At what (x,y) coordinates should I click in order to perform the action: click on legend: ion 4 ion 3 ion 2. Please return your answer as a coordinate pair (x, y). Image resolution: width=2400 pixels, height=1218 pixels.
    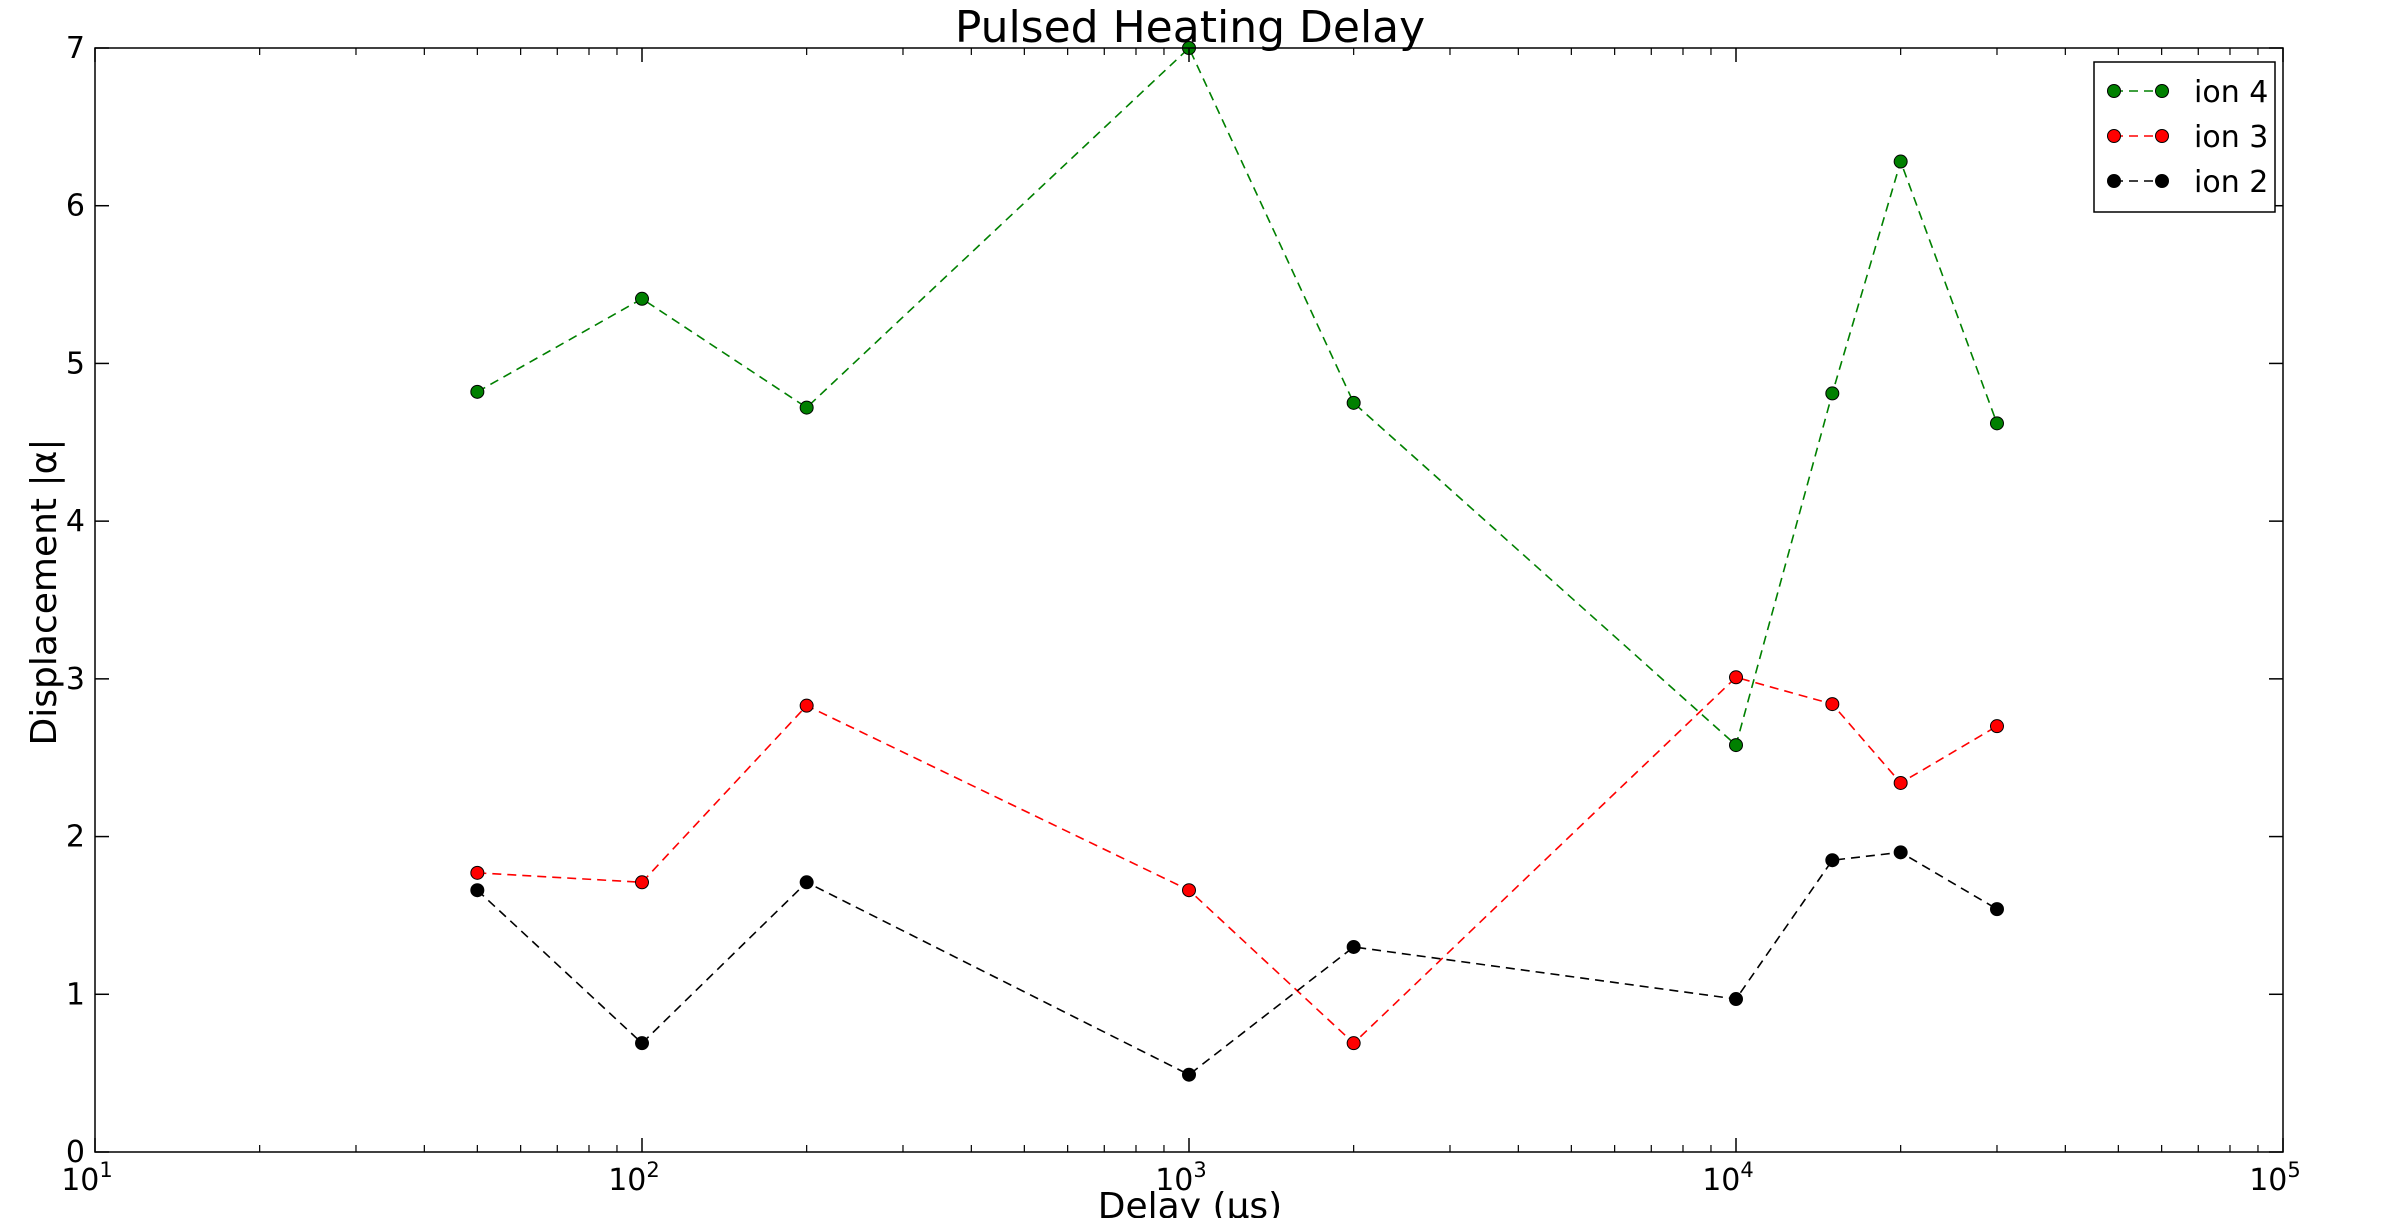
    Looking at the image, I should click on (2184, 137).